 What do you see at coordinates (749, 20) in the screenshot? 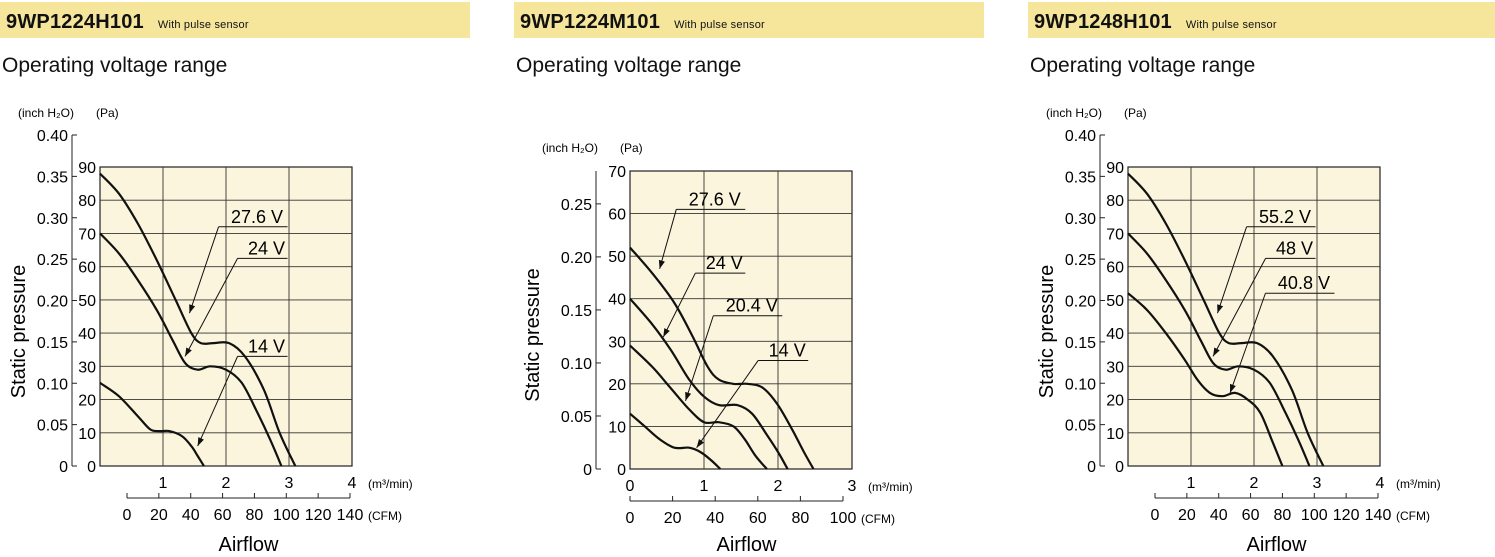
I see `header-band: 9WP1224M101 With pulse sensor` at bounding box center [749, 20].